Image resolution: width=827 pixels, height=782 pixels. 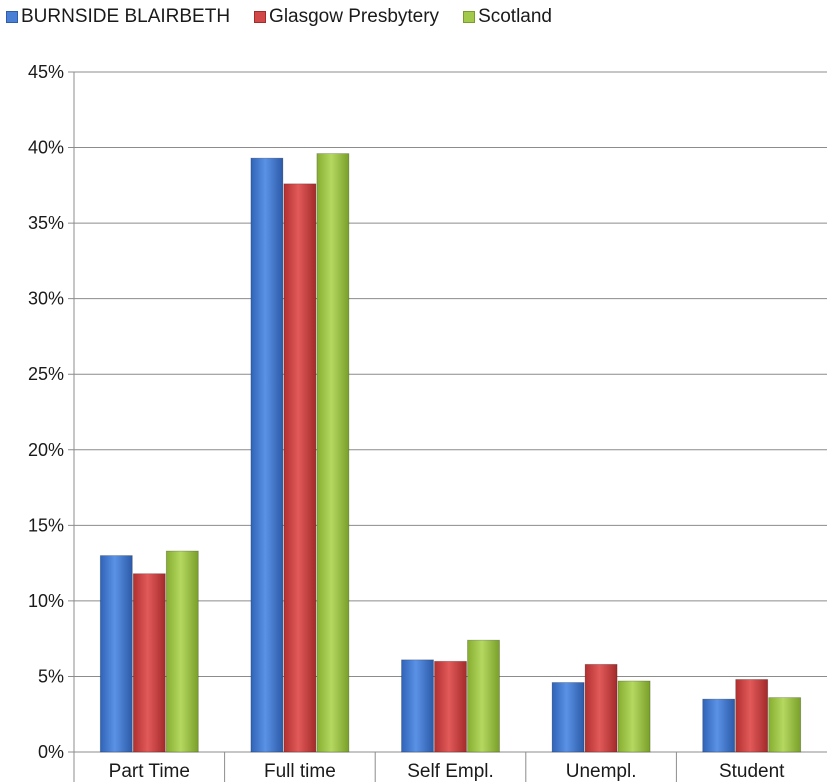 What do you see at coordinates (719, 725) in the screenshot?
I see `bar-burnside-blairbeth-student` at bounding box center [719, 725].